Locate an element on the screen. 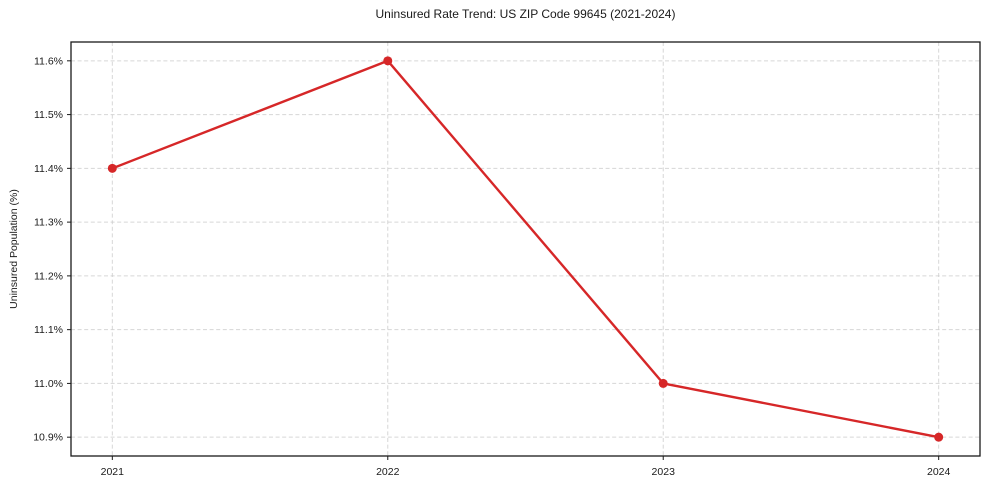 This screenshot has height=490, width=989. y-tick-label: 11.6% is located at coordinates (48, 61).